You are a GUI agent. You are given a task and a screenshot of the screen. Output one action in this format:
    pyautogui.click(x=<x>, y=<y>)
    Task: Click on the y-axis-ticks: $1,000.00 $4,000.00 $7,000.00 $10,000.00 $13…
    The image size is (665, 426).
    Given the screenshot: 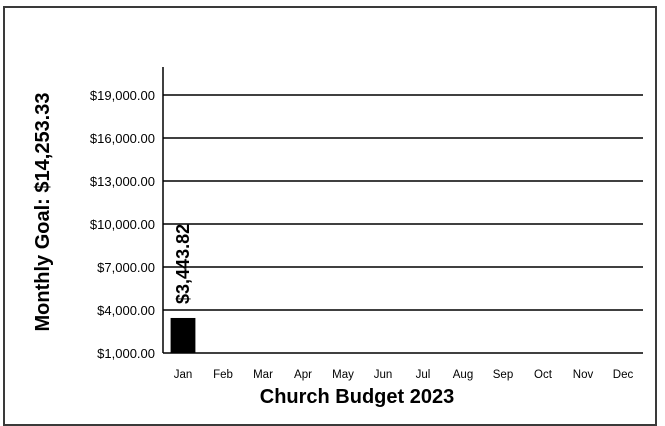 What is the action you would take?
    pyautogui.click(x=122, y=224)
    